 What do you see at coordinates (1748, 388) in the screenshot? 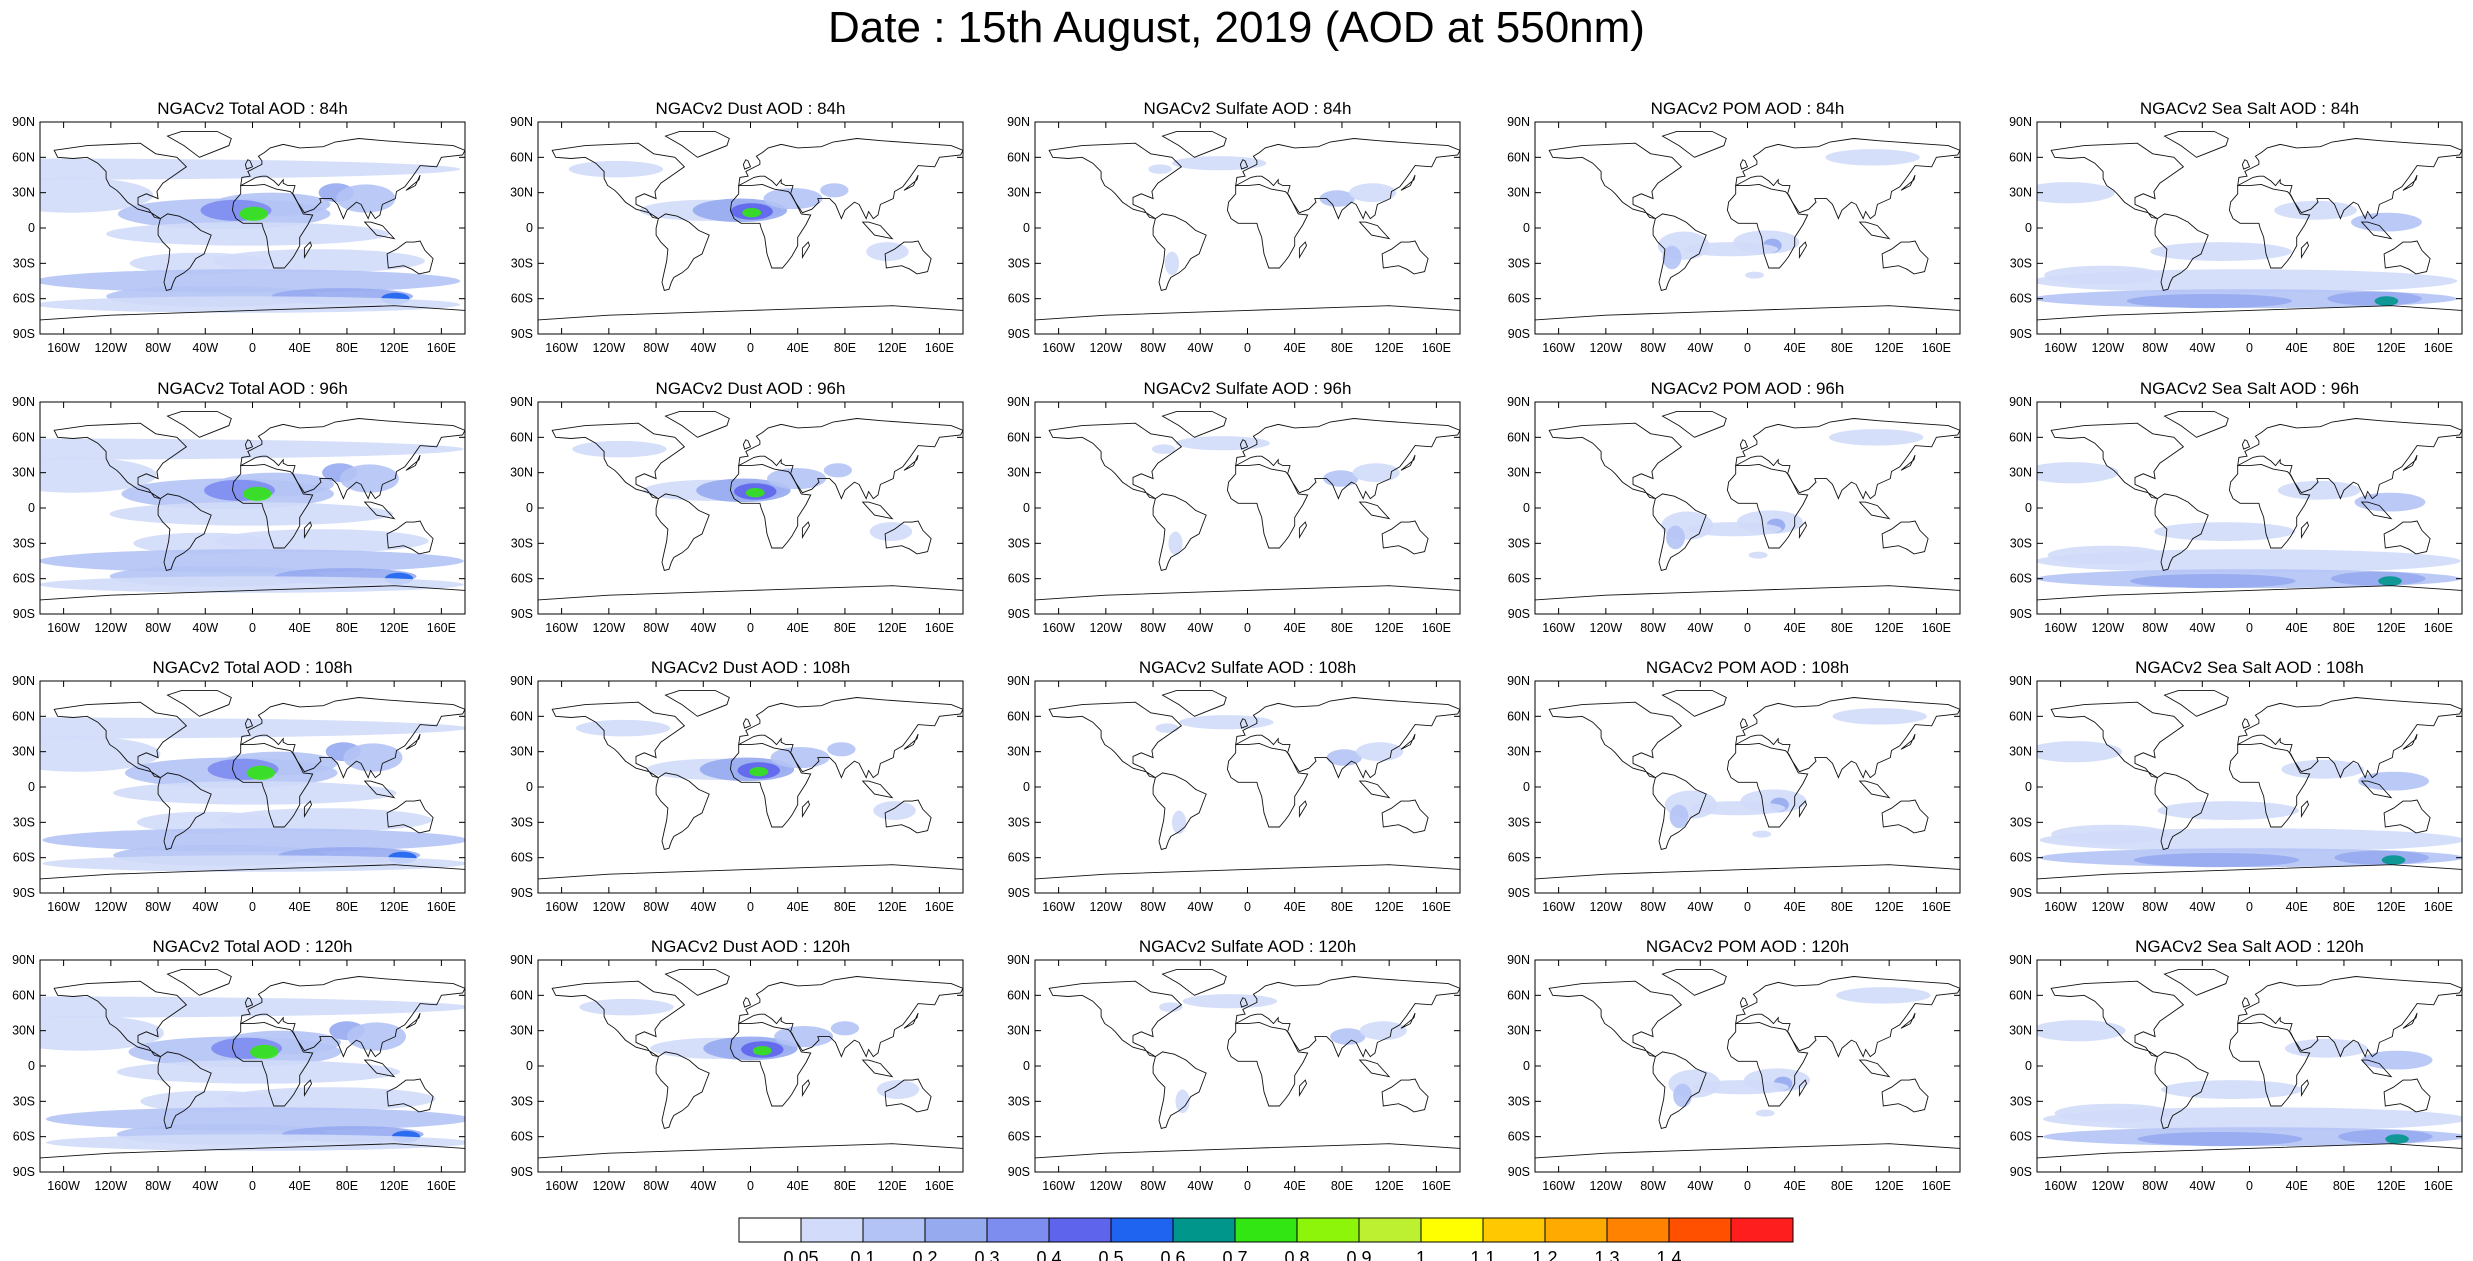
I see `panel-title: NGACv2 POM AOD : 96h` at bounding box center [1748, 388].